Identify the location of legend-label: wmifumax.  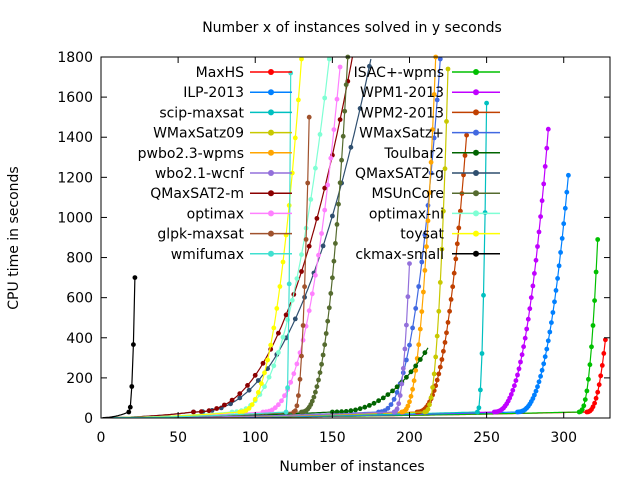
(207, 255).